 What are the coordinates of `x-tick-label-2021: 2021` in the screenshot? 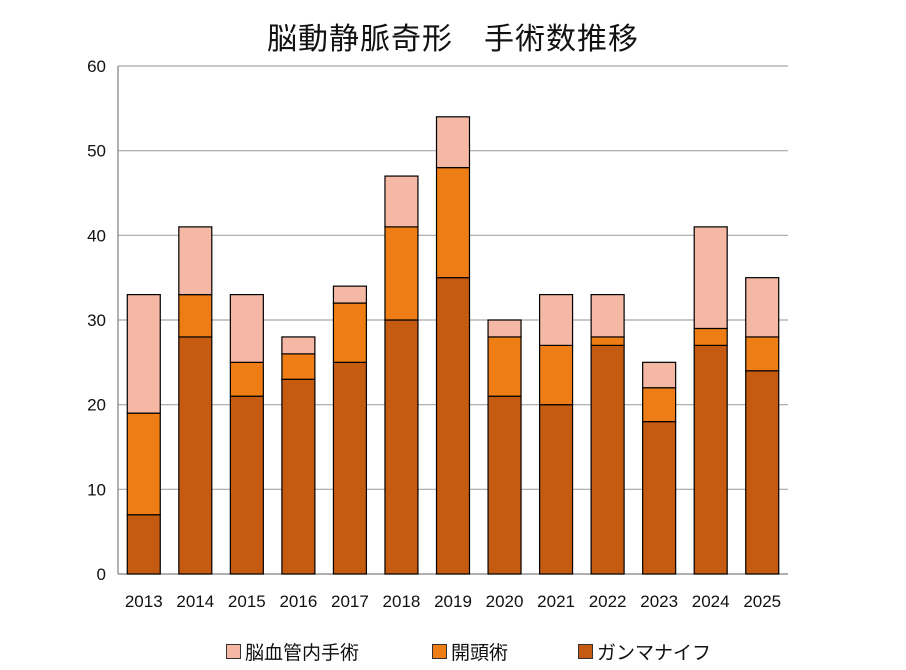 It's located at (556, 601).